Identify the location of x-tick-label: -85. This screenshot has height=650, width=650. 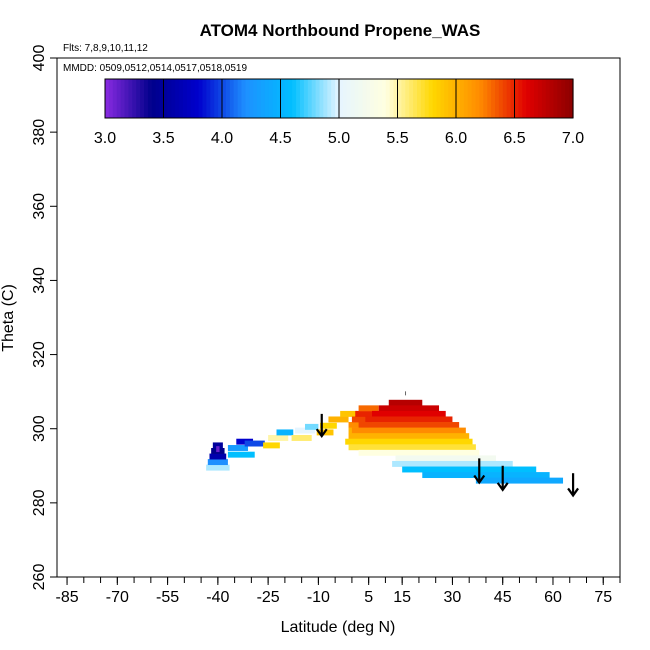
(66, 597).